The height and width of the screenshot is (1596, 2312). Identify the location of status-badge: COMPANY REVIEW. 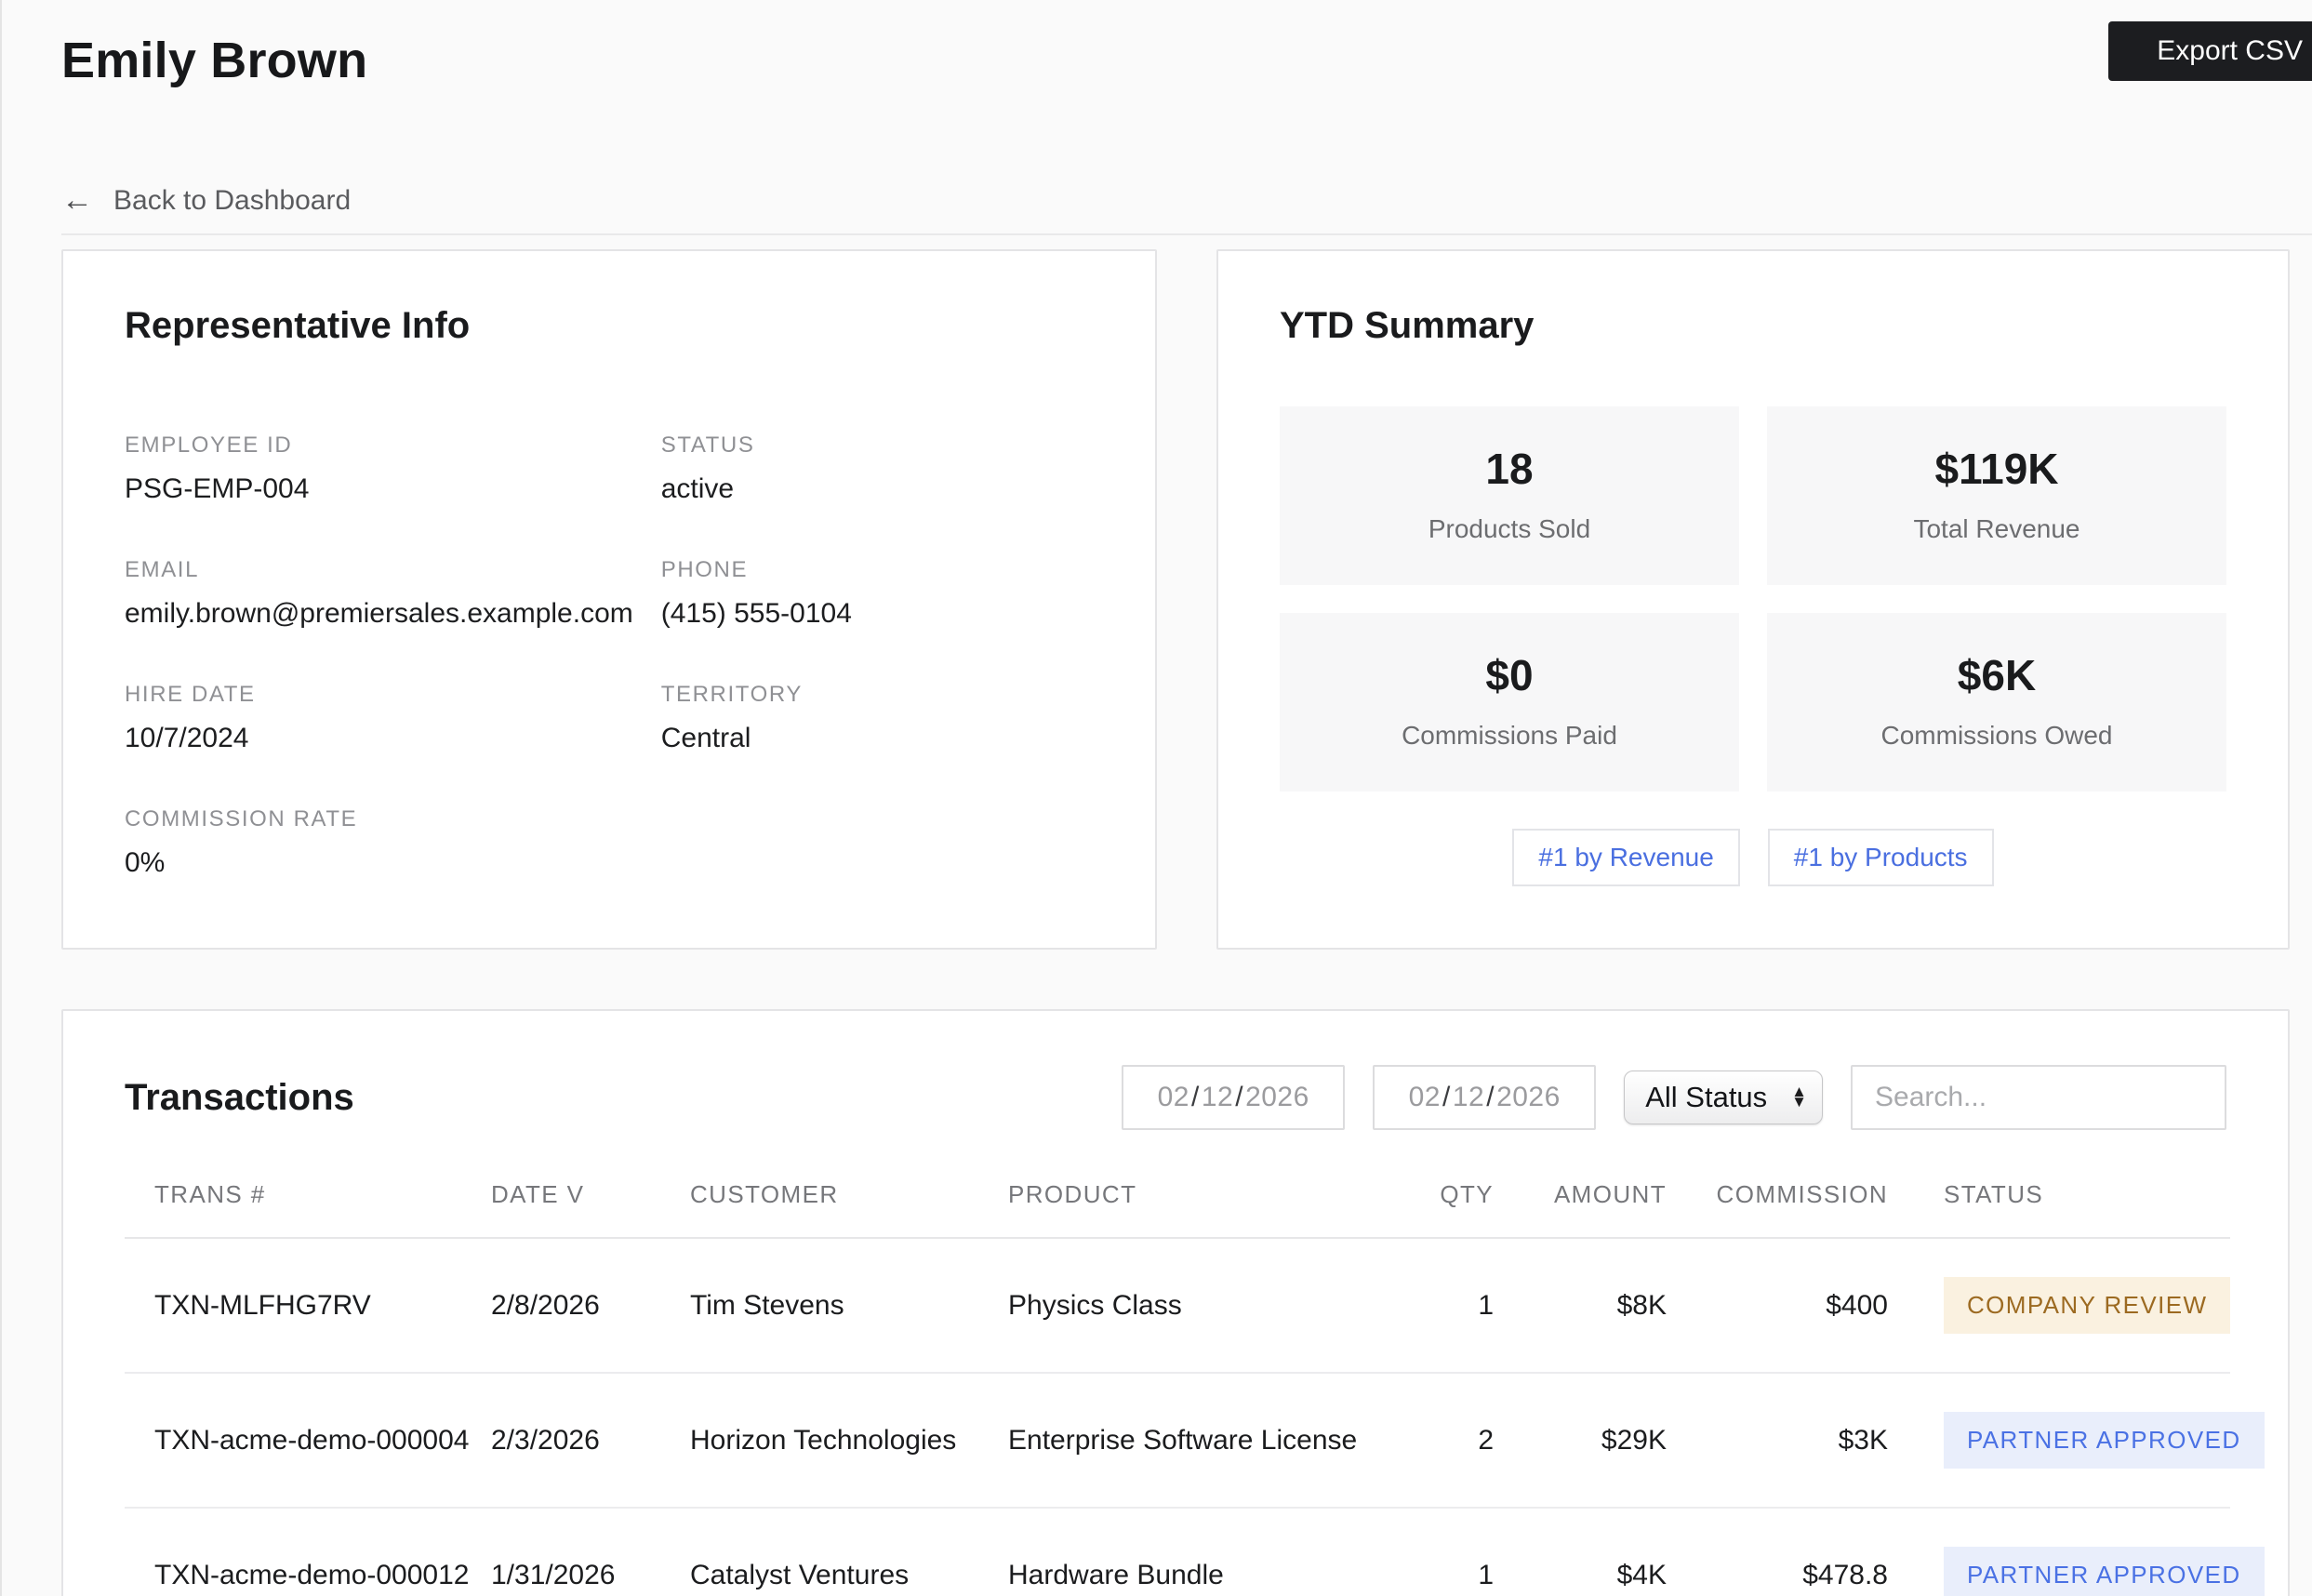
(2087, 1306).